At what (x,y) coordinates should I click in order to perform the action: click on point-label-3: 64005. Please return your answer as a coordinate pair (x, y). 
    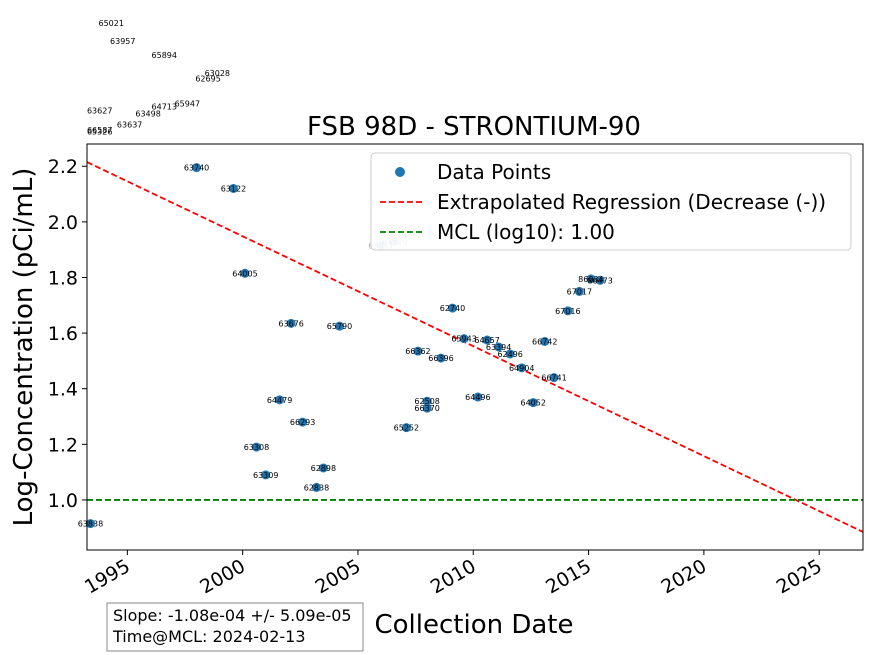
    Looking at the image, I should click on (244, 273).